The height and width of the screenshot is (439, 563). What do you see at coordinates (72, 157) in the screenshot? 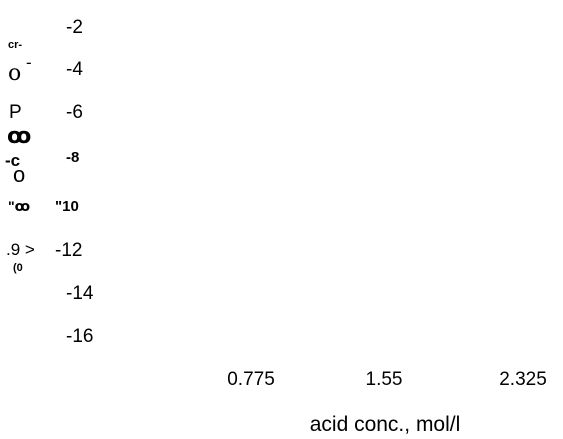
I see `y-tick-label: -8` at bounding box center [72, 157].